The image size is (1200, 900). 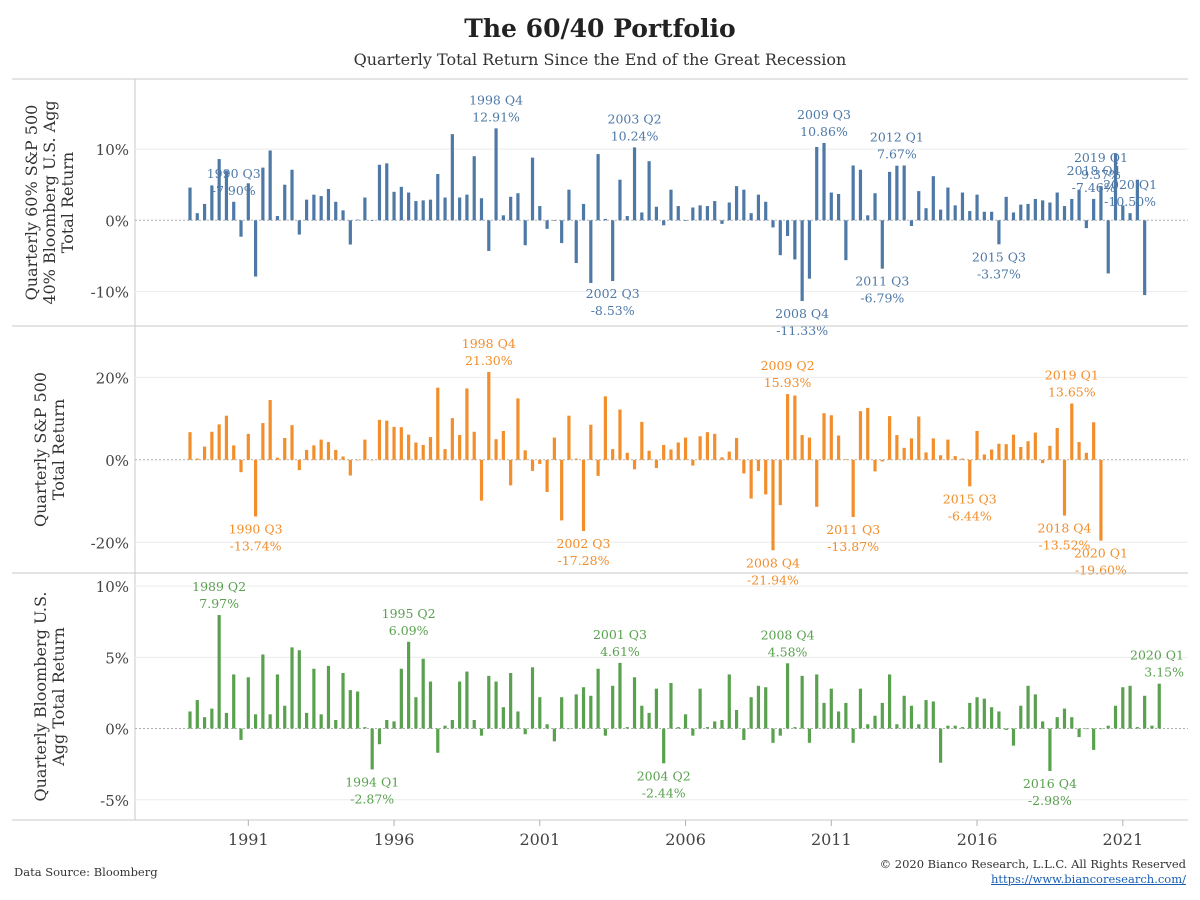 I want to click on annotation-label: 2009 Q2, so click(x=788, y=365).